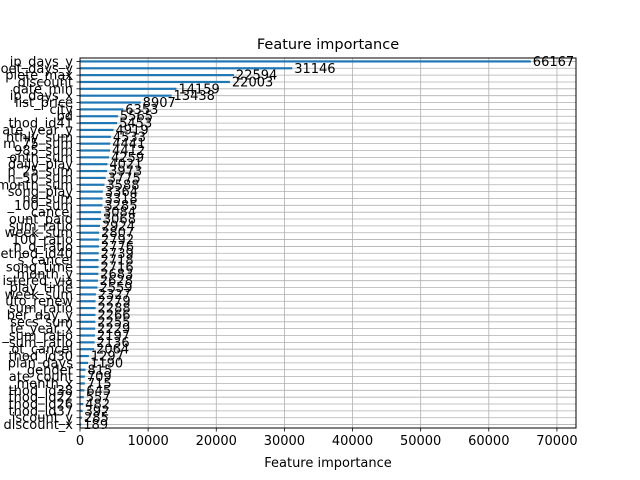 This screenshot has width=640, height=480. Describe the element at coordinates (216, 441) in the screenshot. I see `x-tick-label-2: 20000` at that location.